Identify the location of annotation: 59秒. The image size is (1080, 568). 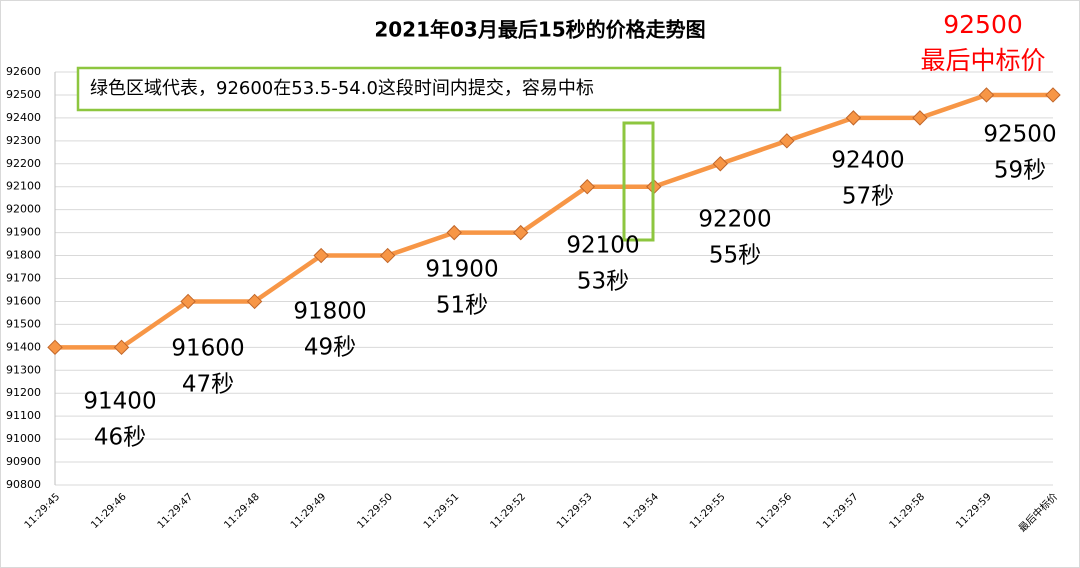
(1020, 171).